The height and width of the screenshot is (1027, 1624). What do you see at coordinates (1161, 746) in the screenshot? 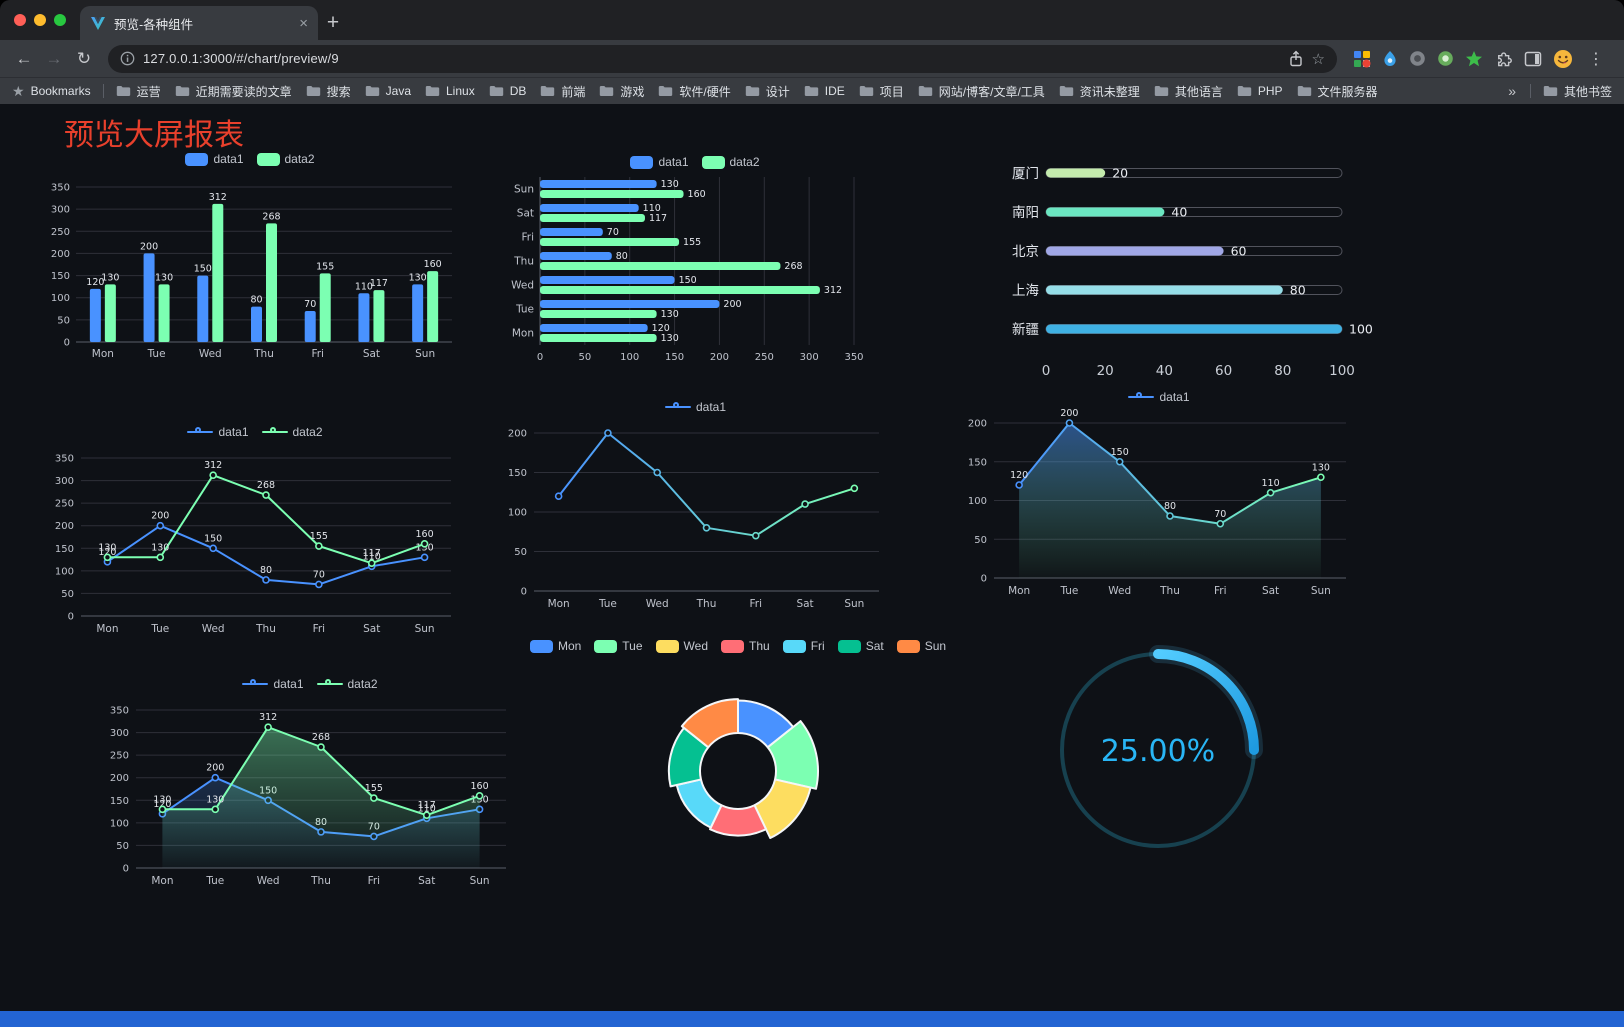
I see `gauge-percent-canvas: 25.00%` at bounding box center [1161, 746].